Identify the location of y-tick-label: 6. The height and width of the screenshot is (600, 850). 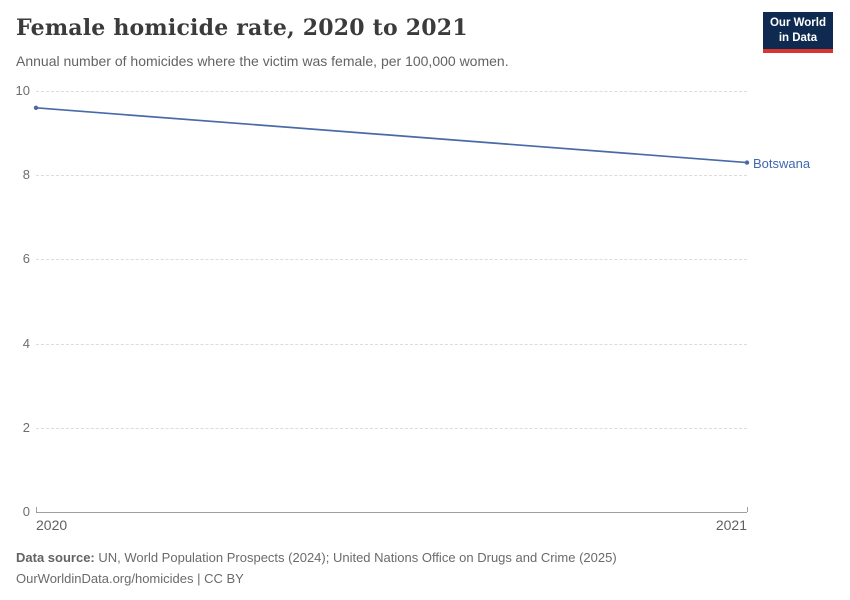
(26, 259).